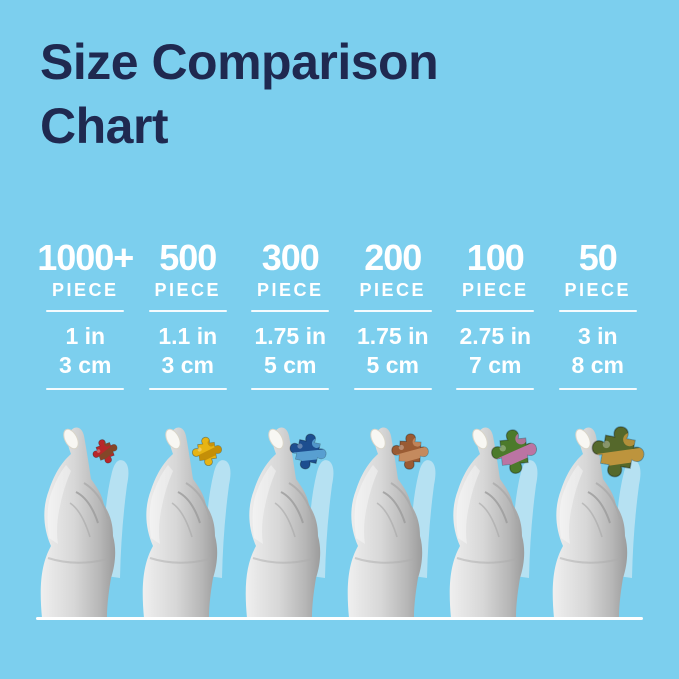 The image size is (679, 679). What do you see at coordinates (598, 257) in the screenshot?
I see `piece-count: 50` at bounding box center [598, 257].